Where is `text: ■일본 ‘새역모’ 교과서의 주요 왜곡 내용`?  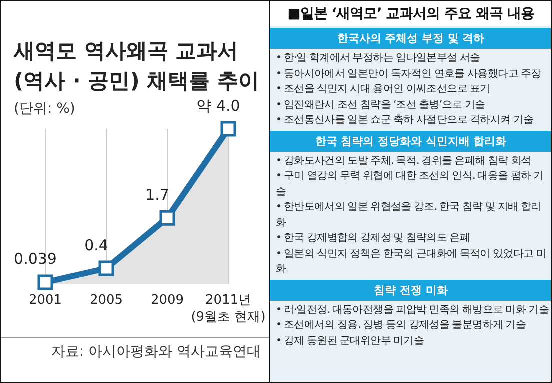 text: ■일본 ‘새역모’ 교과서의 주요 왜곡 내용 is located at coordinates (411, 13).